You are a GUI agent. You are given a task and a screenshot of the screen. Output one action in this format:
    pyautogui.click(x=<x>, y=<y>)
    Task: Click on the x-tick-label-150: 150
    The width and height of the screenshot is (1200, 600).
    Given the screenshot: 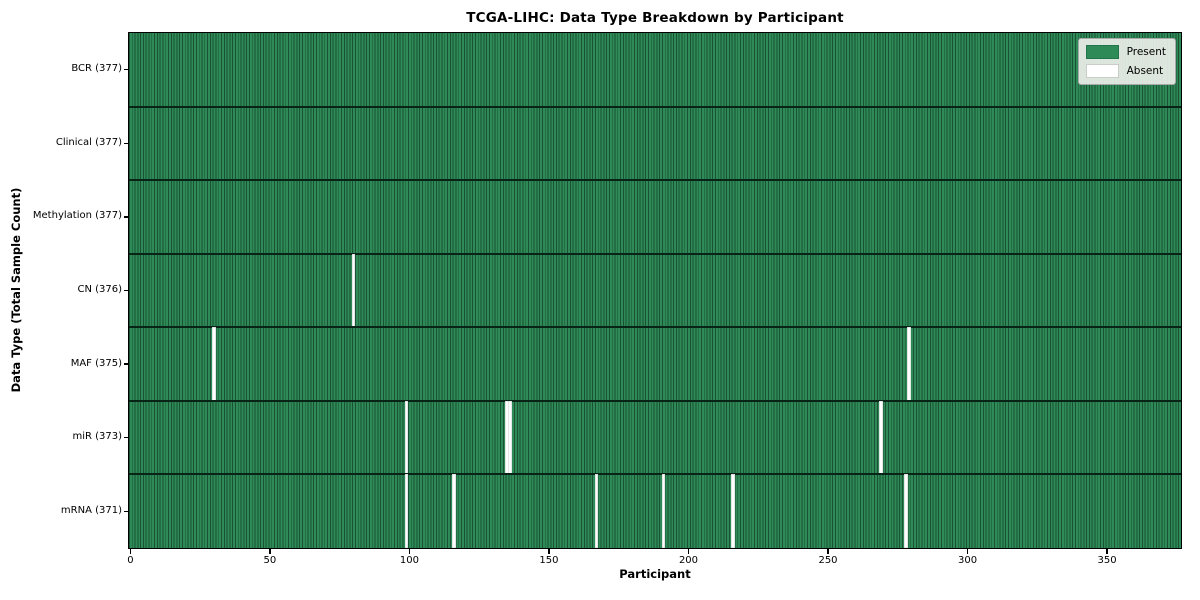 What is the action you would take?
    pyautogui.click(x=549, y=560)
    